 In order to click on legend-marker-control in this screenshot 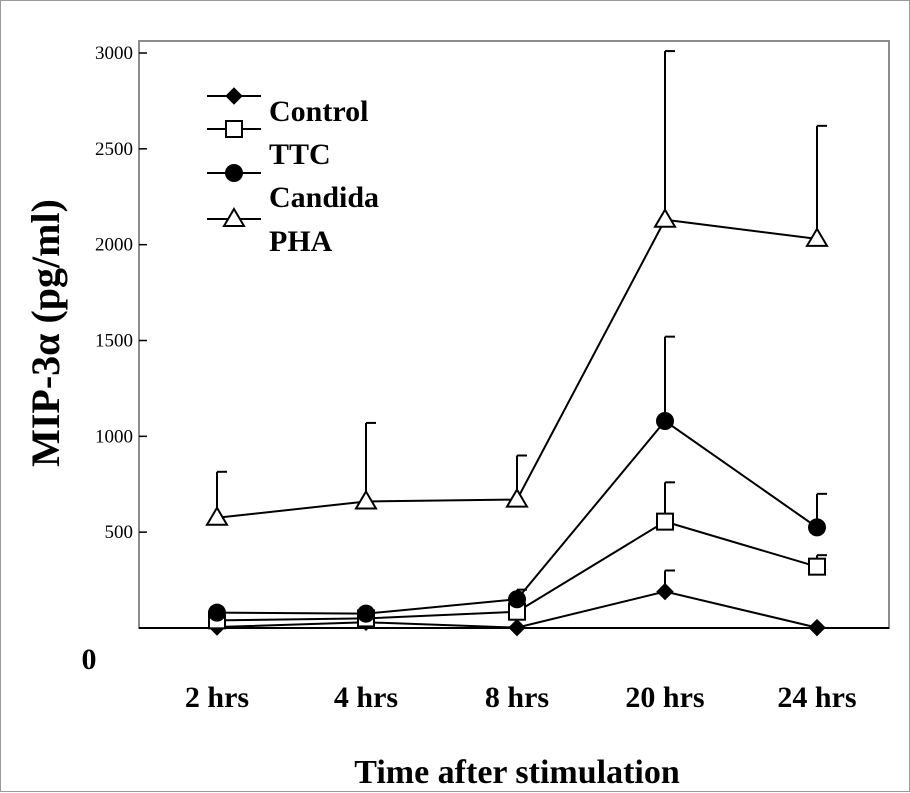, I will do `click(234, 96)`.